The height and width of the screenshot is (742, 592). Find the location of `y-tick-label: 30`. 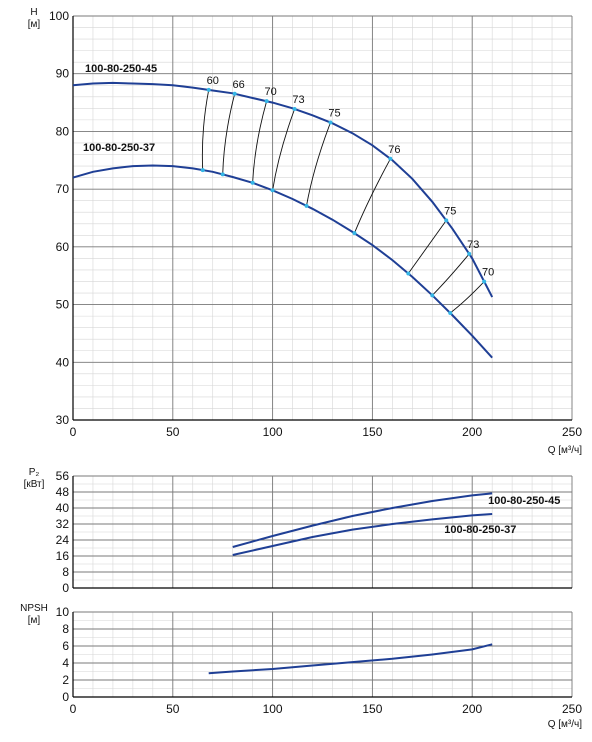

y-tick-label: 30 is located at coordinates (63, 420).